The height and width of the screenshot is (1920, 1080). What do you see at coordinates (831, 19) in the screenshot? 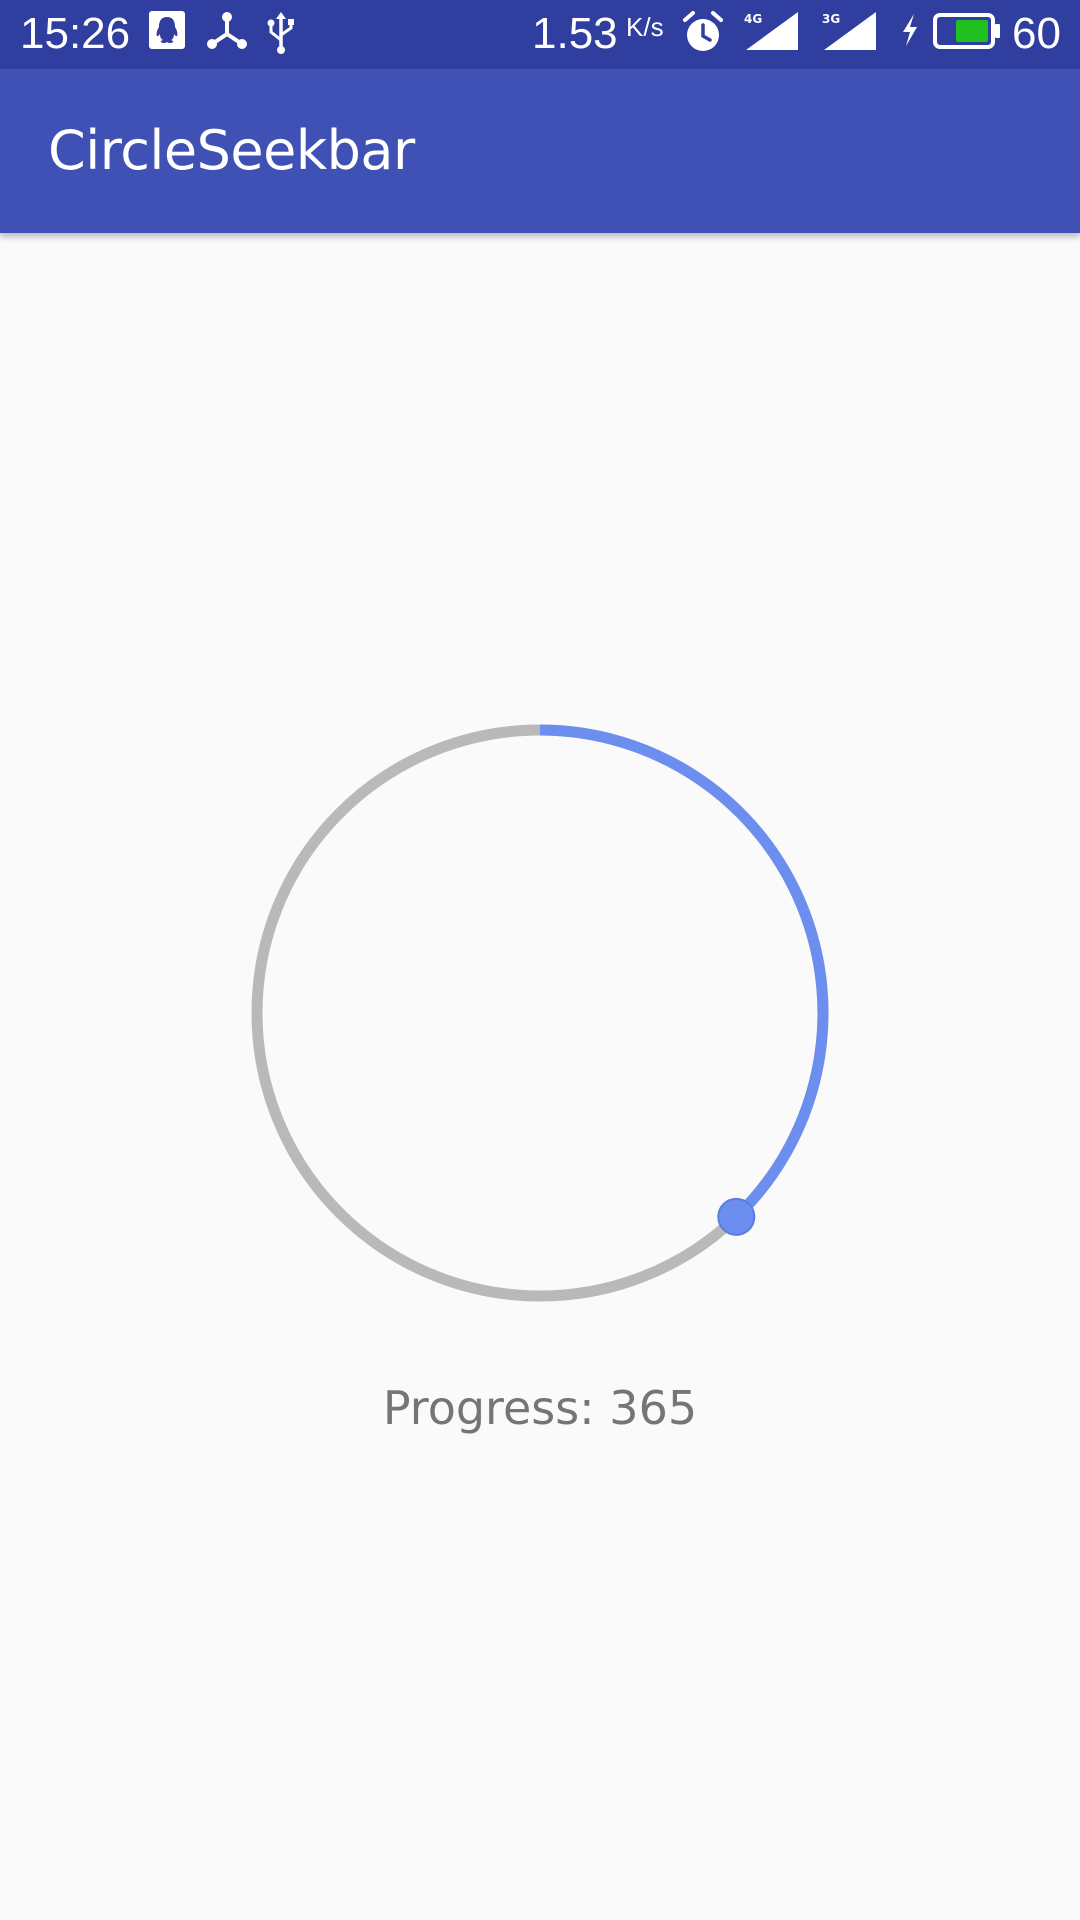
I see `network-secondary-label: 3G` at bounding box center [831, 19].